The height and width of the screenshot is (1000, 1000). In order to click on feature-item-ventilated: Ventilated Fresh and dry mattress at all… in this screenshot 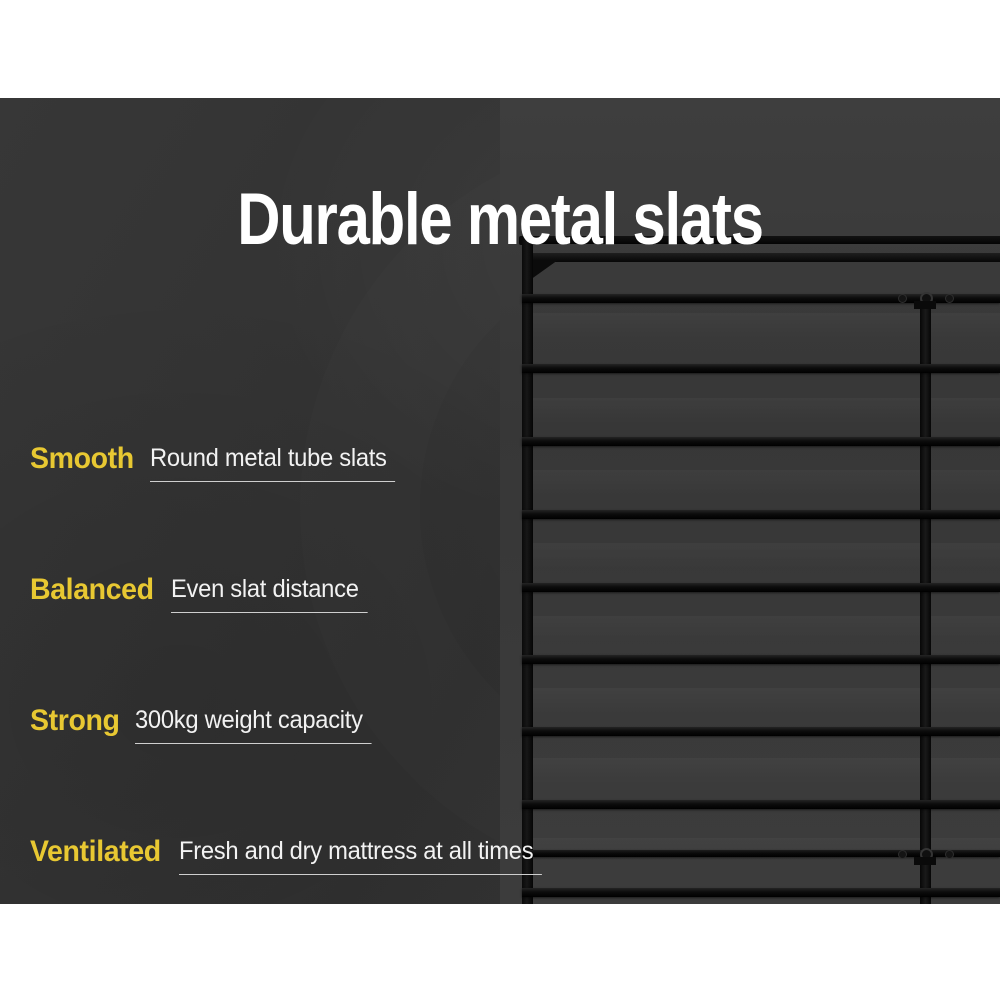, I will do `click(290, 805)`.